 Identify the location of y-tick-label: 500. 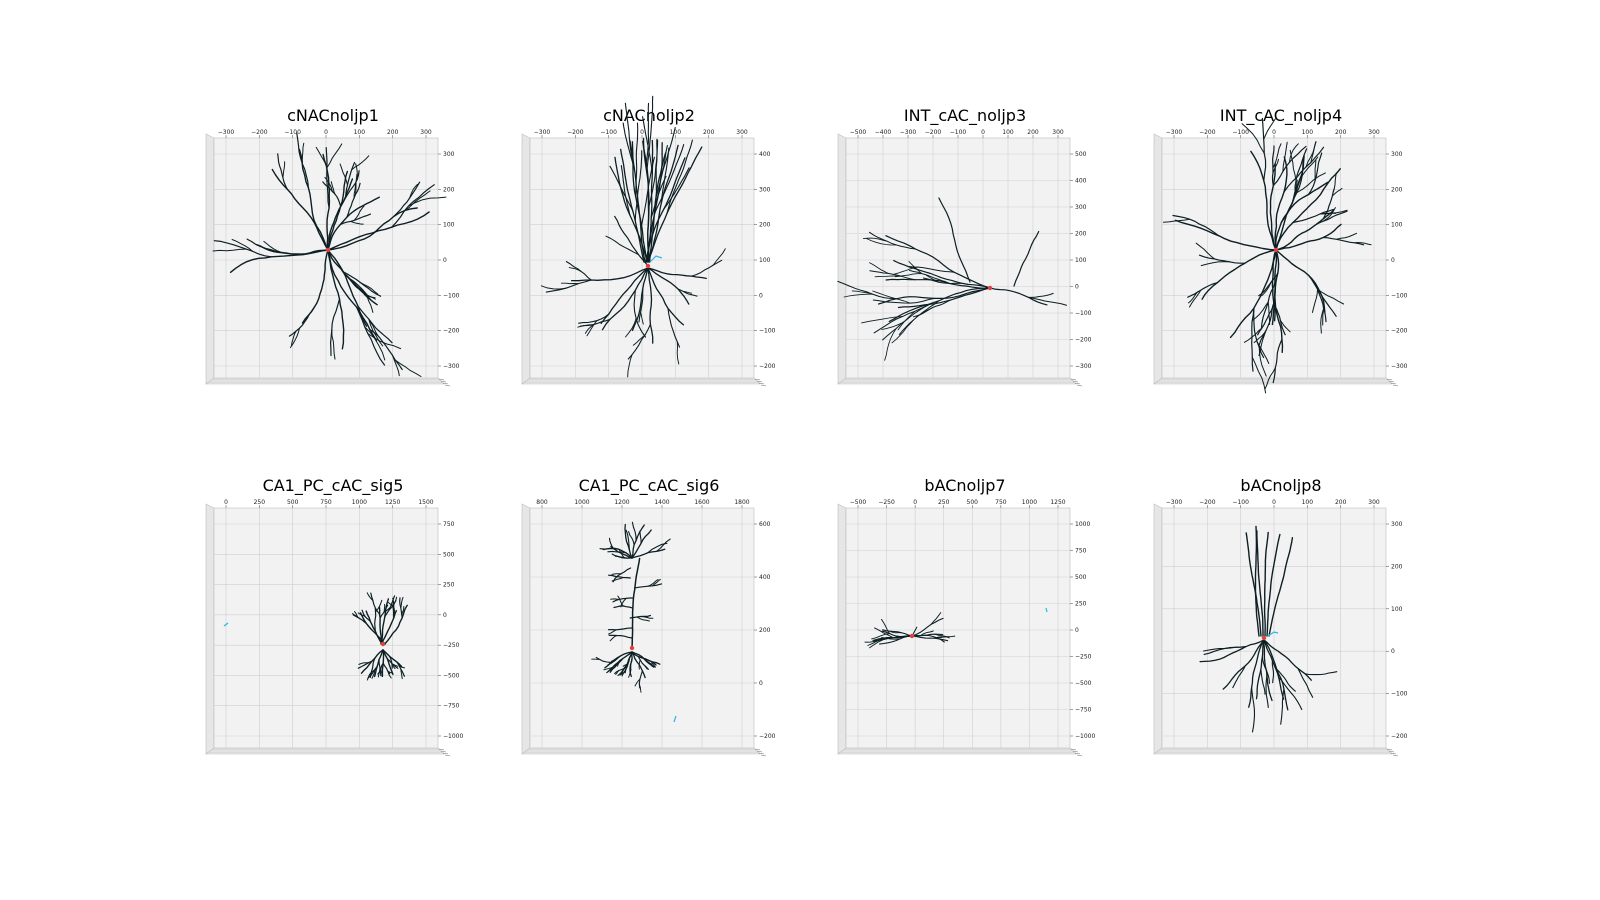
(449, 554).